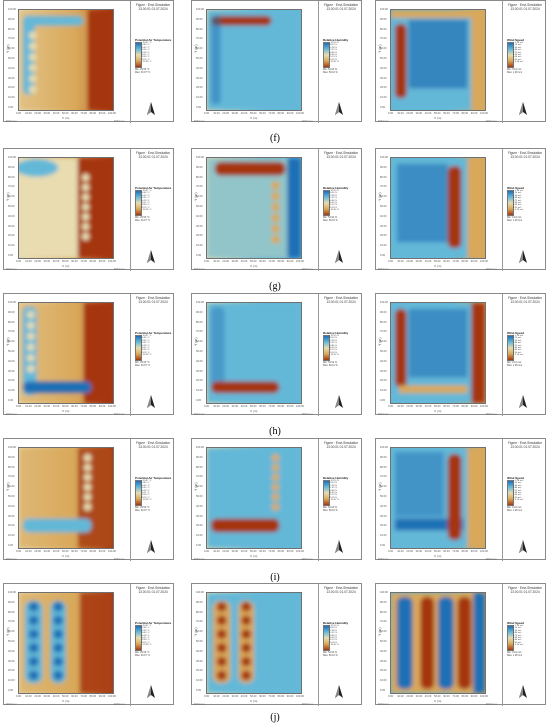 The width and height of the screenshot is (550, 726). Describe the element at coordinates (330, 654) in the screenshot. I see `min-max-values: Min: 54.62 % Max: 59.10 %` at that location.